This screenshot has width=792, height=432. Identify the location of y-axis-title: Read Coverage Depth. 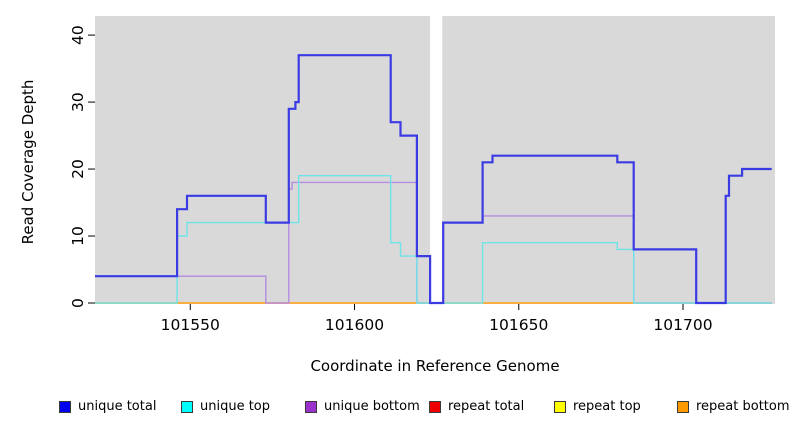
(28, 162).